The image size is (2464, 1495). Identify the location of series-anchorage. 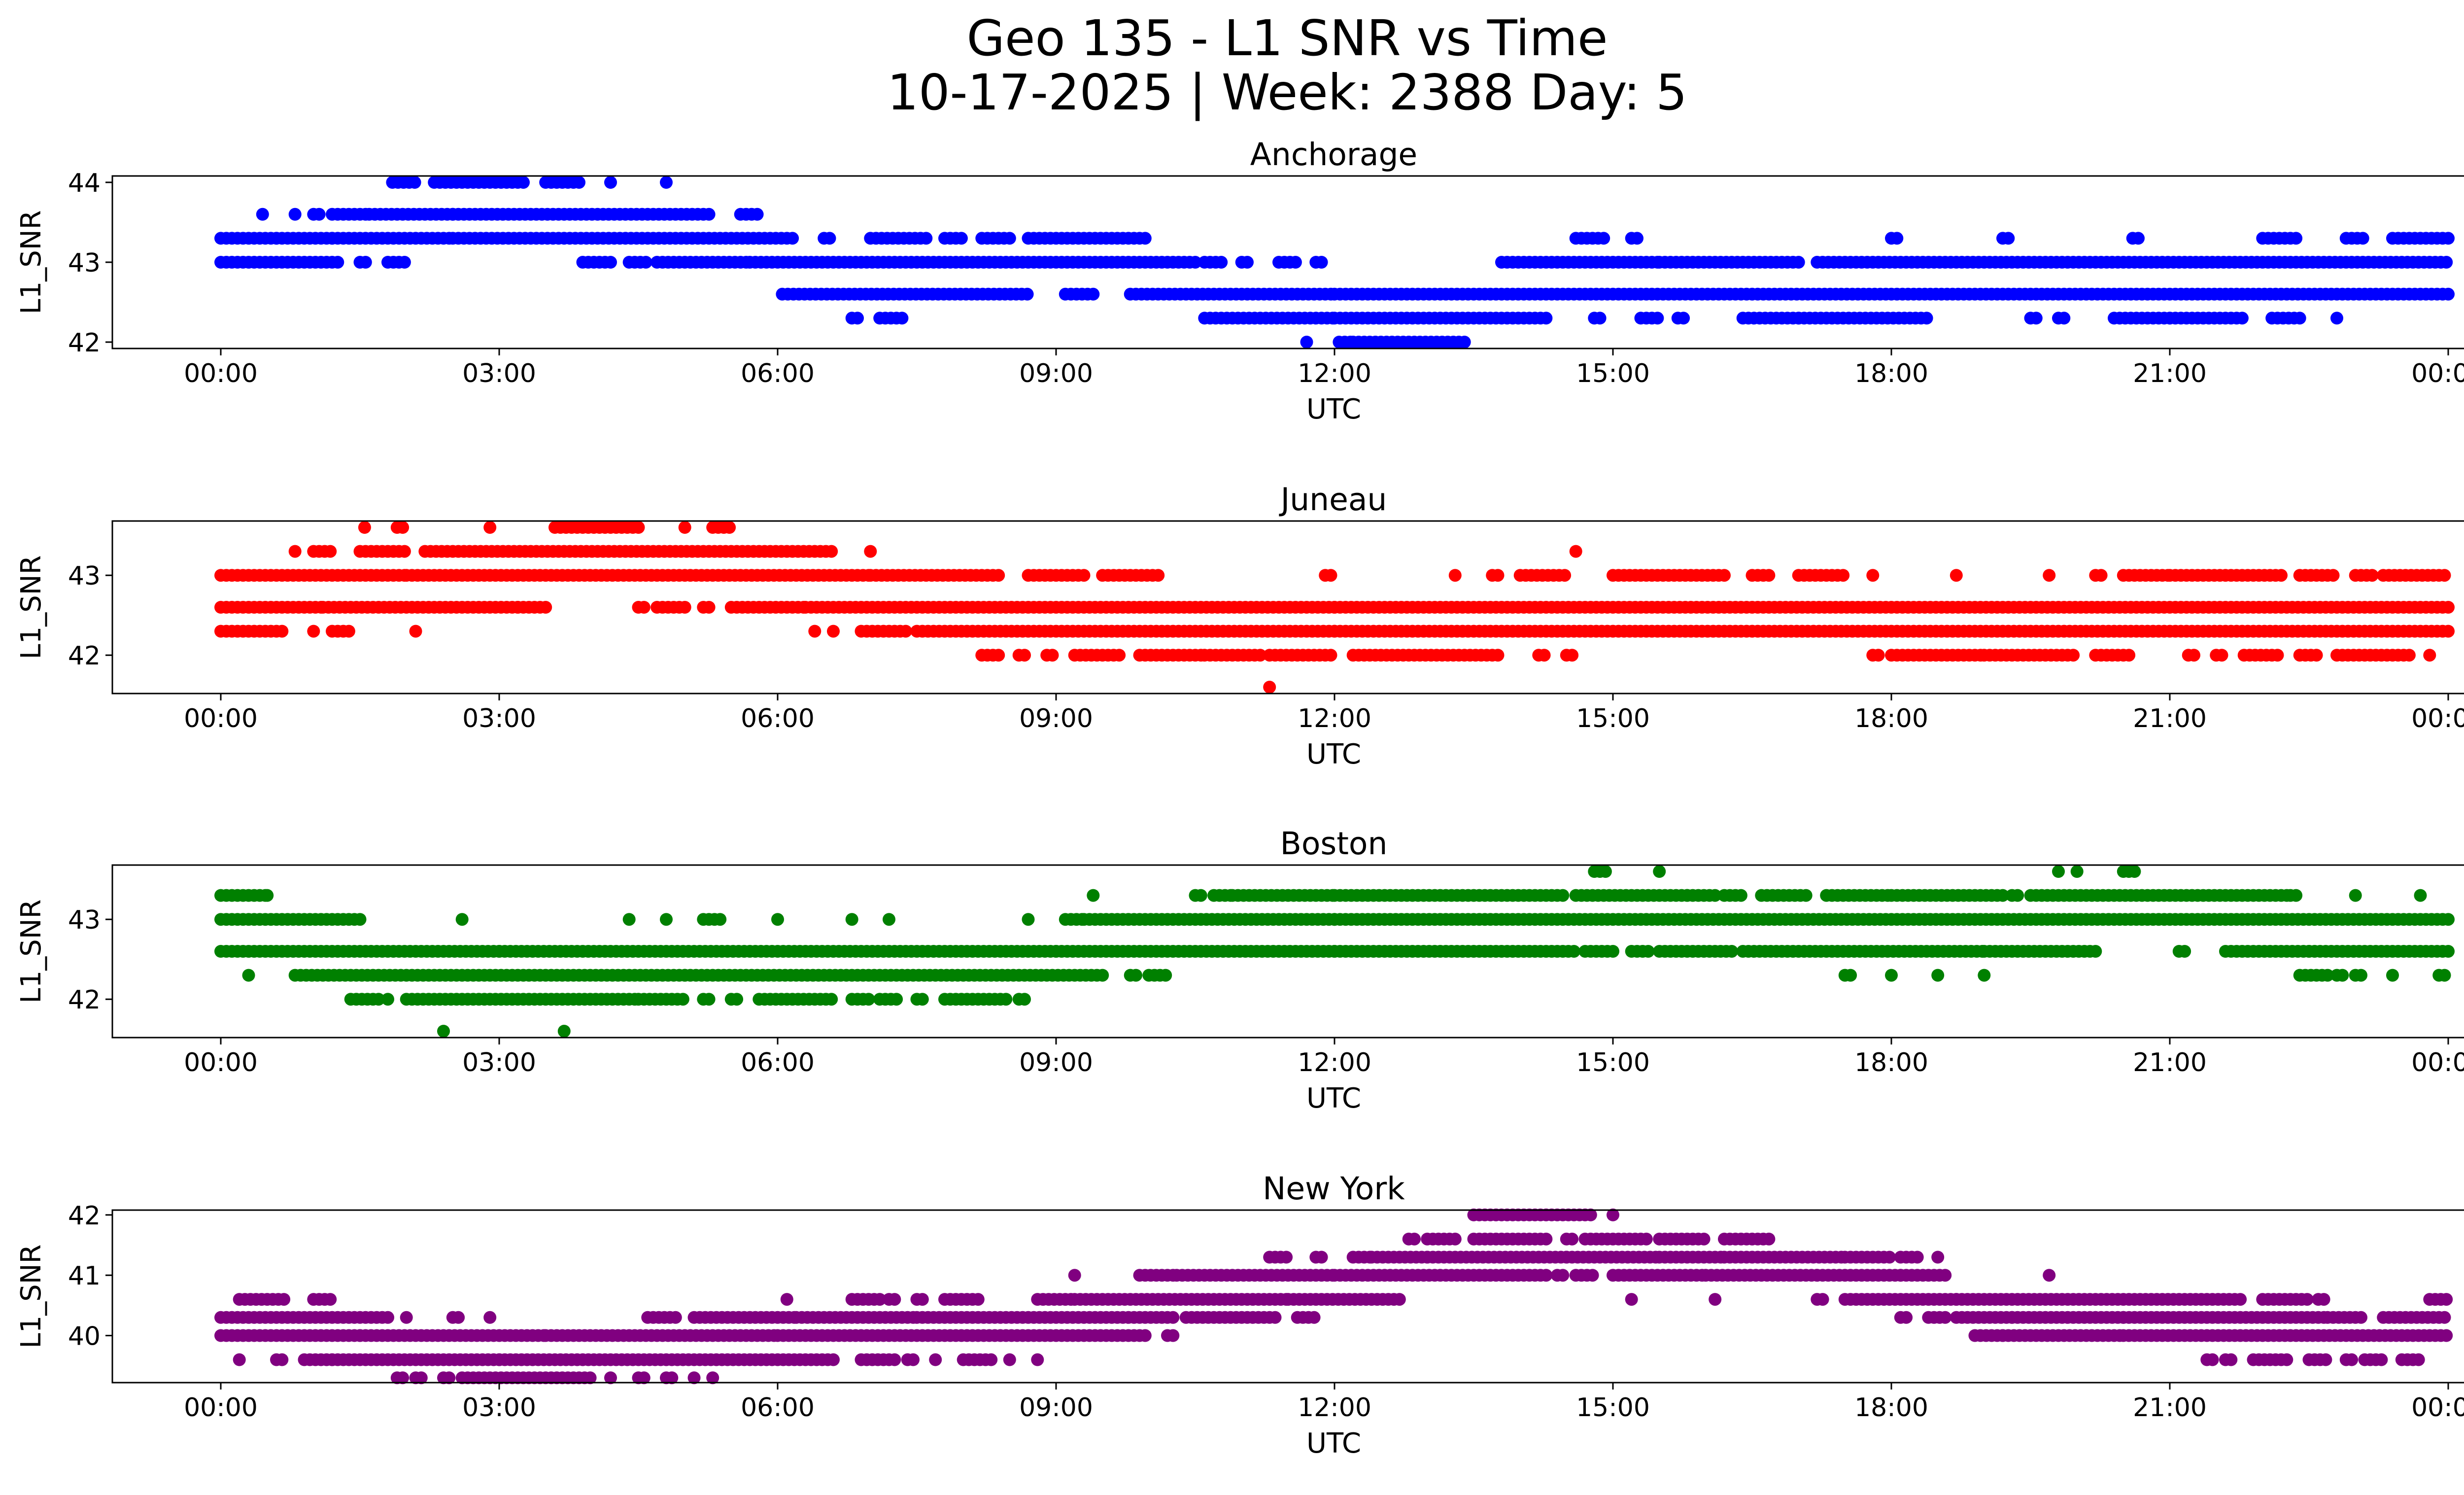
(1334, 262).